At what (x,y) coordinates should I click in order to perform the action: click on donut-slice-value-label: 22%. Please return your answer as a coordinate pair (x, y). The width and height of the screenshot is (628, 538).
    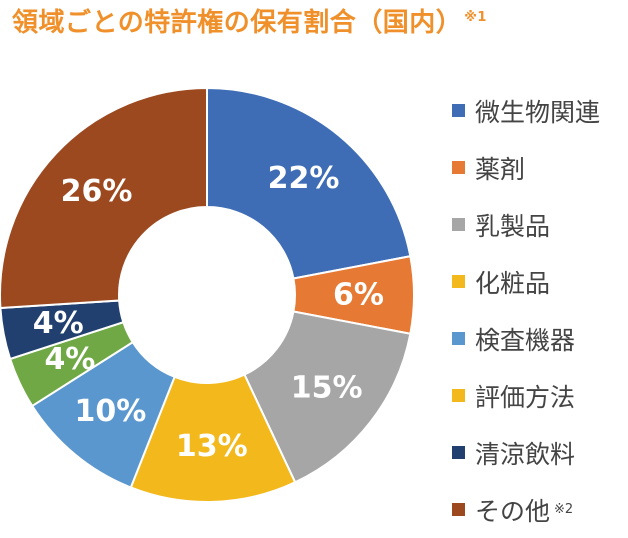
    Looking at the image, I should click on (304, 178).